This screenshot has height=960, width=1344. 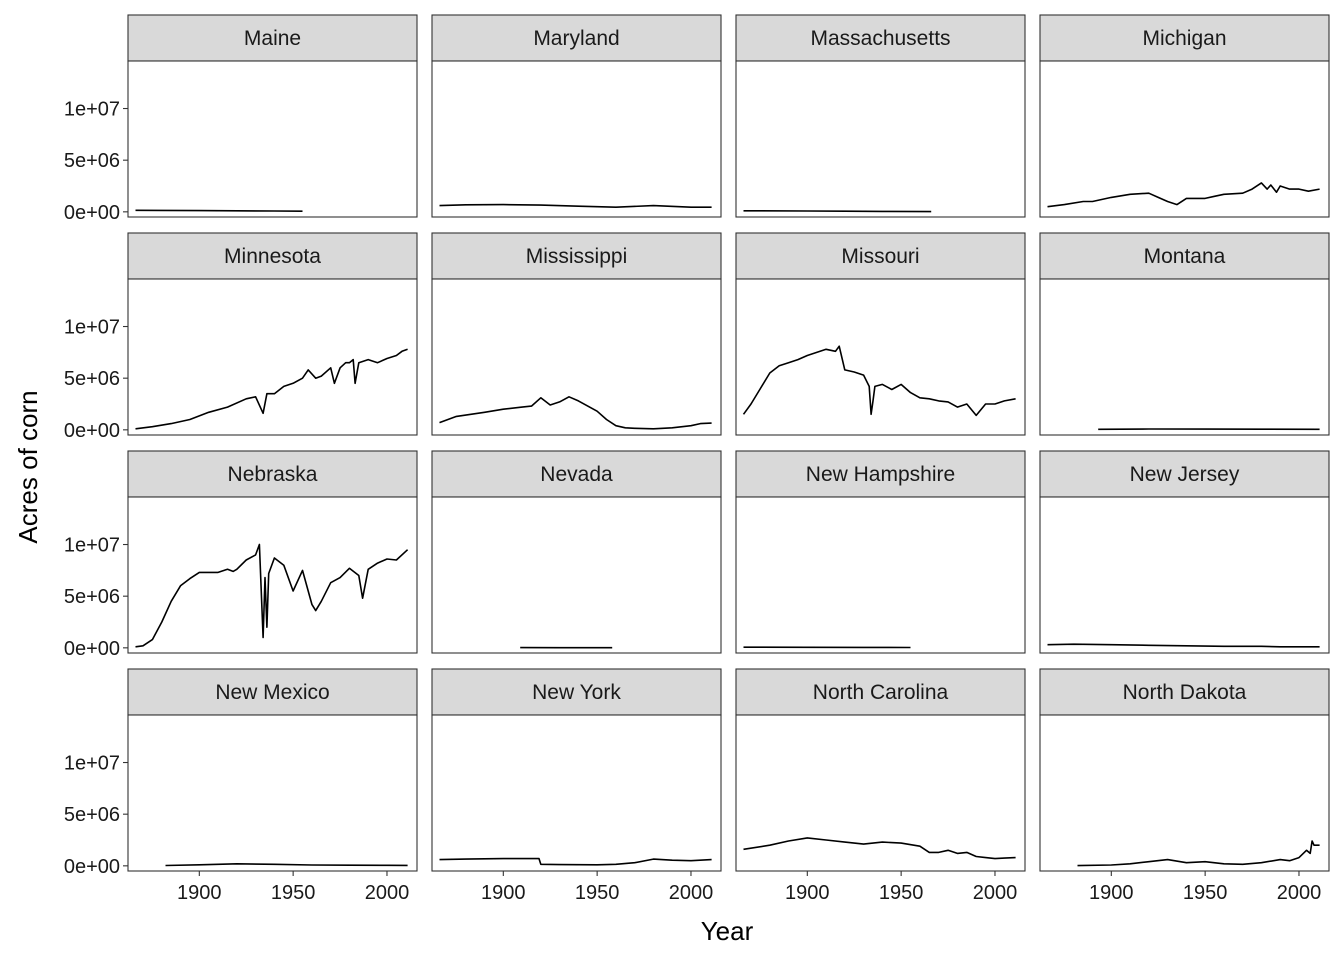 What do you see at coordinates (879, 381) in the screenshot?
I see `series-line-missouri` at bounding box center [879, 381].